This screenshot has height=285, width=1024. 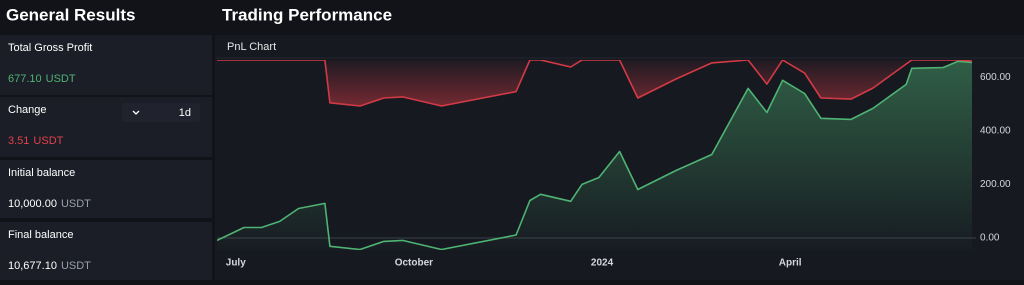 I want to click on card-value: 10,677.10 USDT, so click(x=49, y=266).